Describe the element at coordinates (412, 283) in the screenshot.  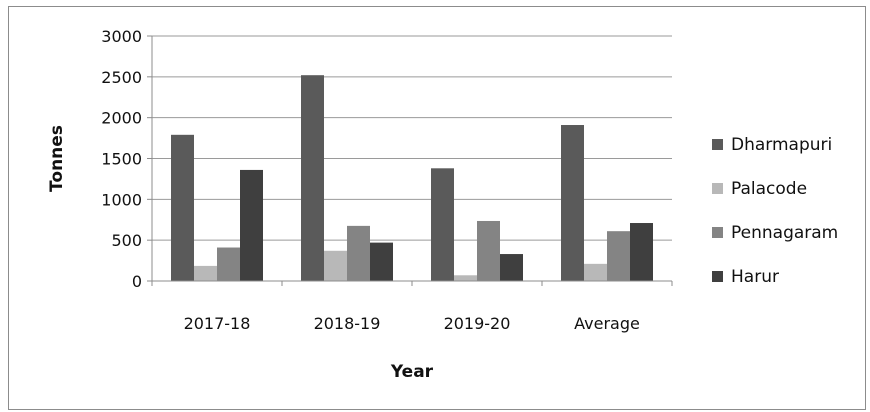
I see `x-axis-ticks` at that location.